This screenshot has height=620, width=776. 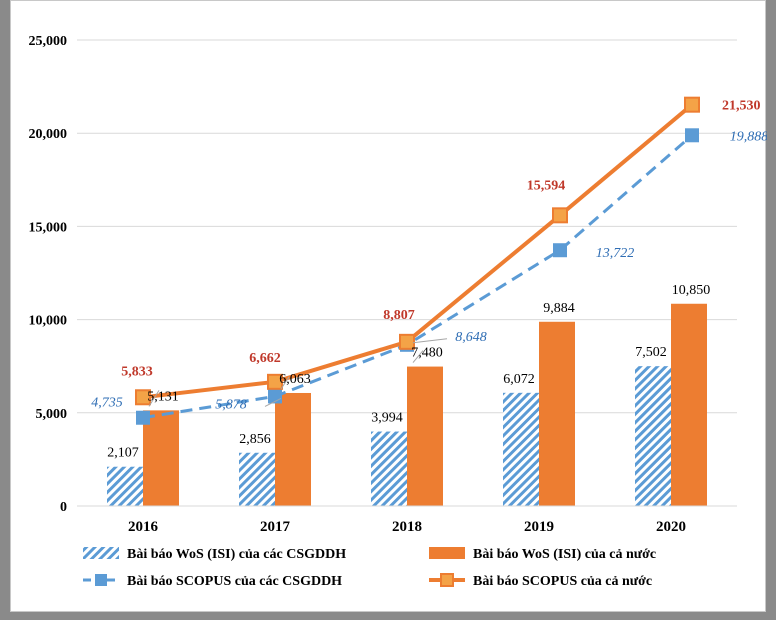 What do you see at coordinates (539, 527) in the screenshot?
I see `x-tick-label: 2019` at bounding box center [539, 527].